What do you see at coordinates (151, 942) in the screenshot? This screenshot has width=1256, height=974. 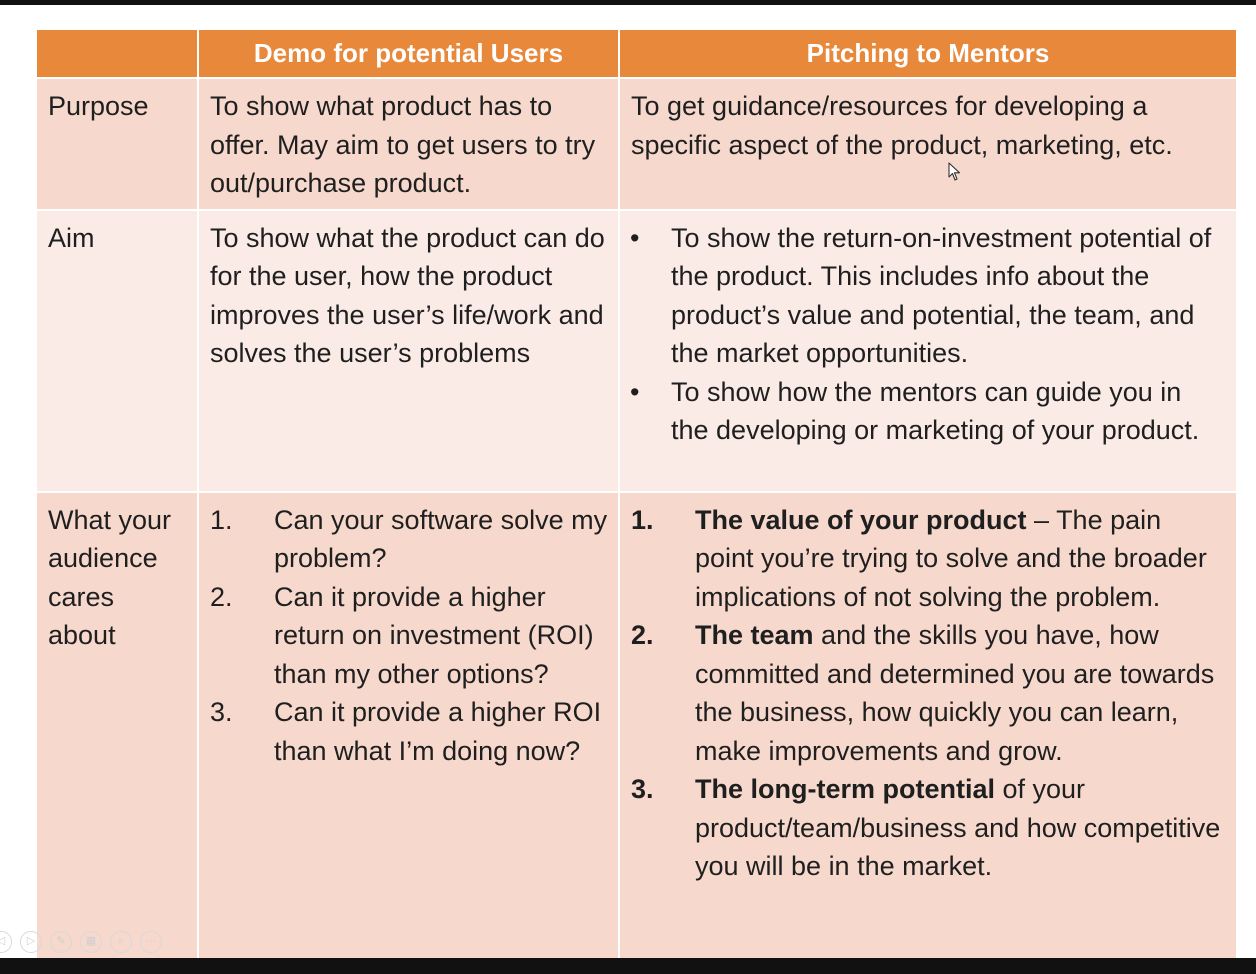 I see `more-options-icon: ···` at bounding box center [151, 942].